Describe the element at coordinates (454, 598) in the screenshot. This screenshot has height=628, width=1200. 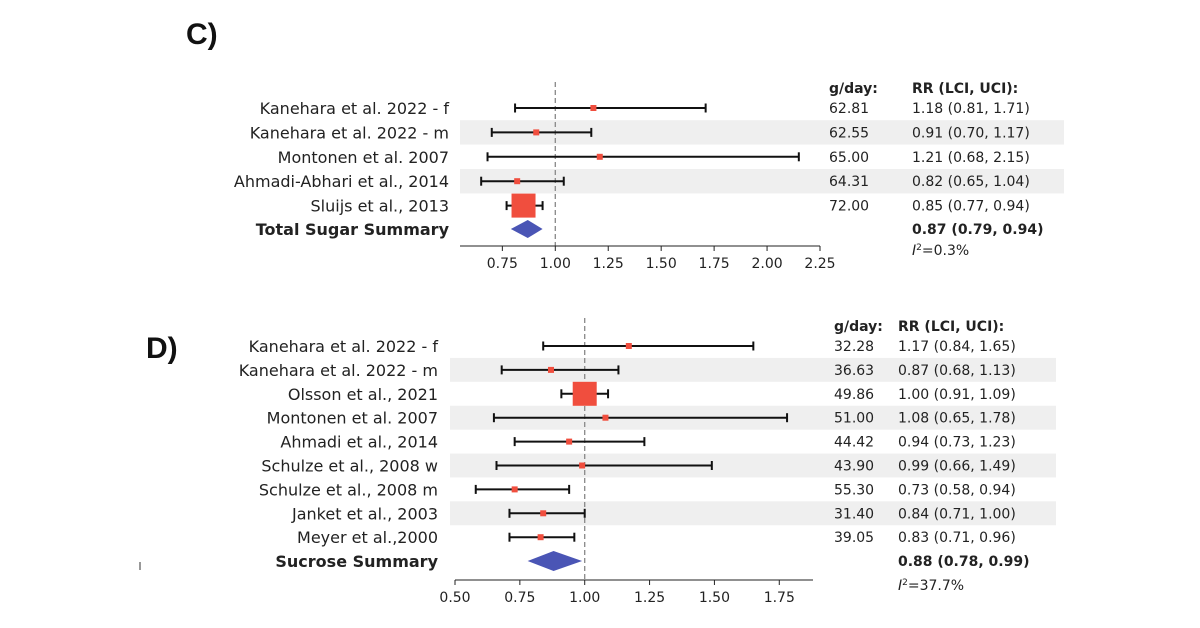
I see `x-tick-label: 0.50` at that location.